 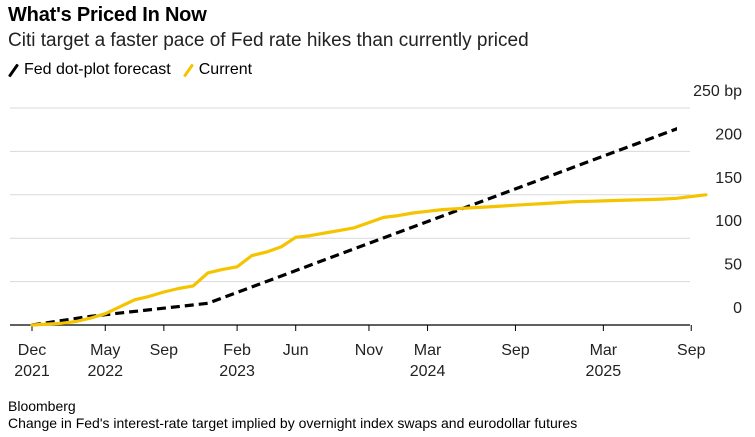 What do you see at coordinates (105, 371) in the screenshot?
I see `x-tick-year-label: 2022` at bounding box center [105, 371].